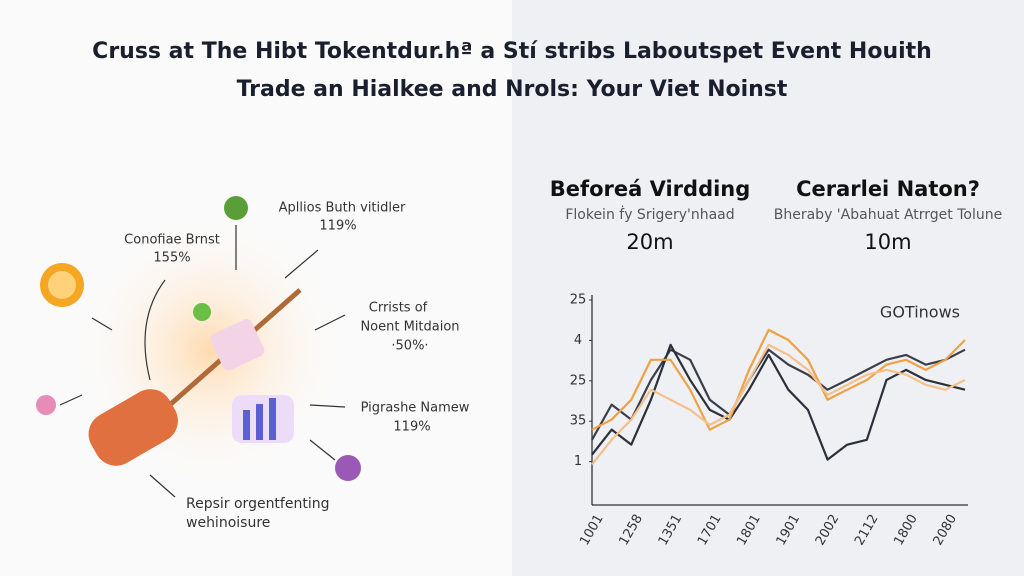 Image resolution: width=1024 pixels, height=580 pixels. What do you see at coordinates (578, 340) in the screenshot?
I see `y-tick-label: 4` at bounding box center [578, 340].